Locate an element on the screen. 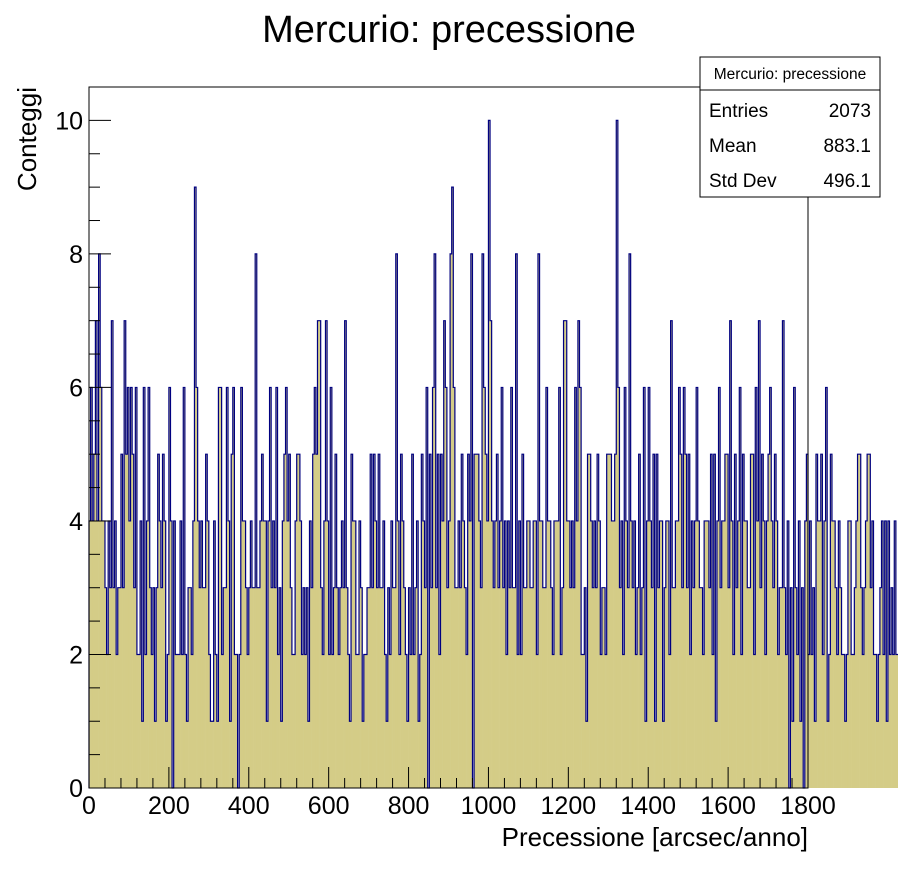 The width and height of the screenshot is (898, 876). stats-box-frame is located at coordinates (790, 127).